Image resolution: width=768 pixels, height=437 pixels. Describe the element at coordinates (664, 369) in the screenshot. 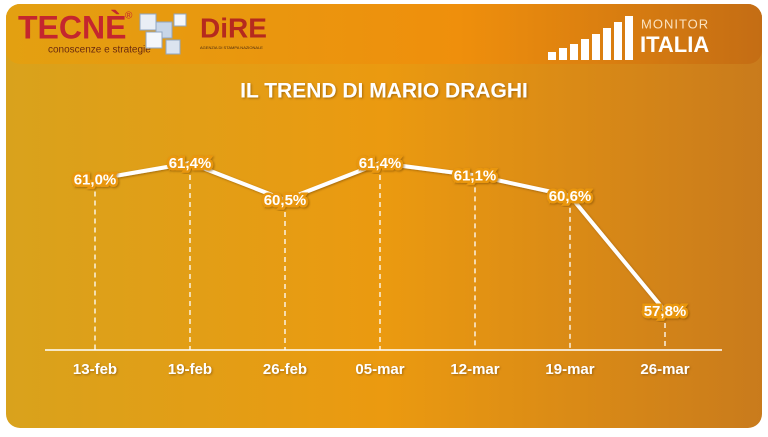

I see `x-tick-label: 26-mar` at that location.